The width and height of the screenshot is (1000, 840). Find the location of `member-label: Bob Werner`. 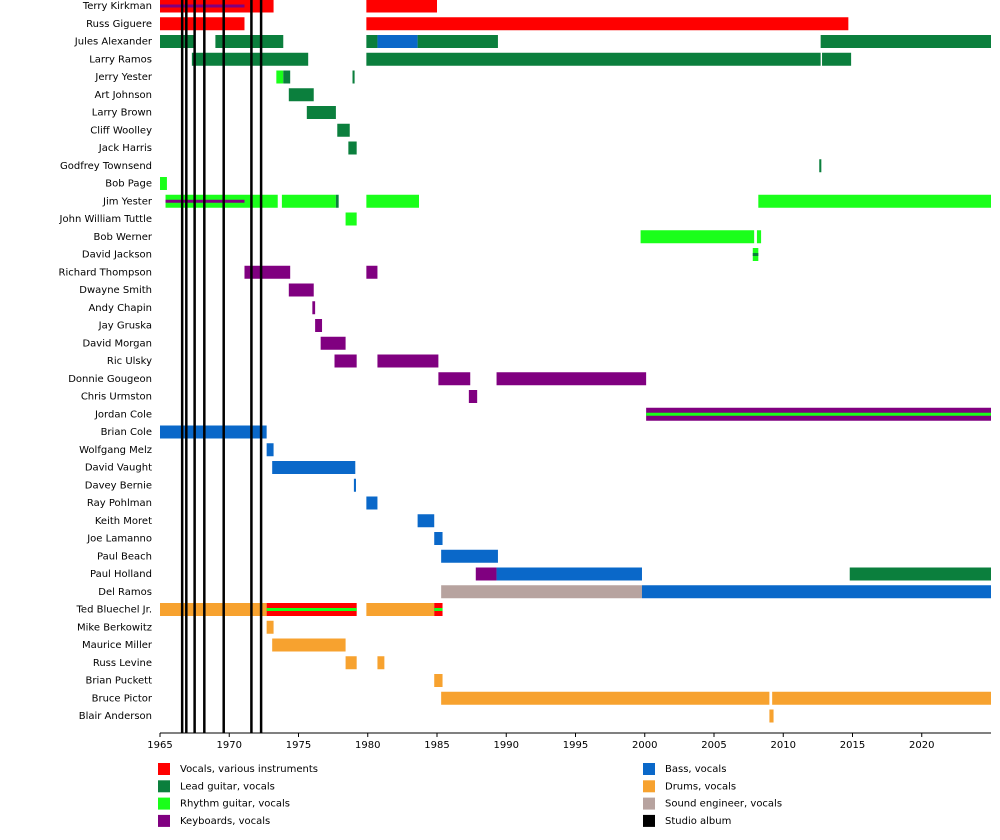

member-label: Bob Werner is located at coordinates (123, 237).